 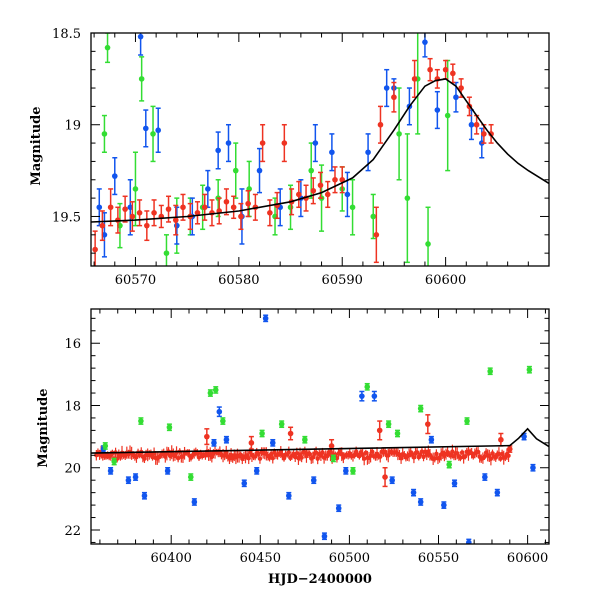 What do you see at coordinates (349, 558) in the screenshot?
I see `x-tick-label: 60500` at bounding box center [349, 558].